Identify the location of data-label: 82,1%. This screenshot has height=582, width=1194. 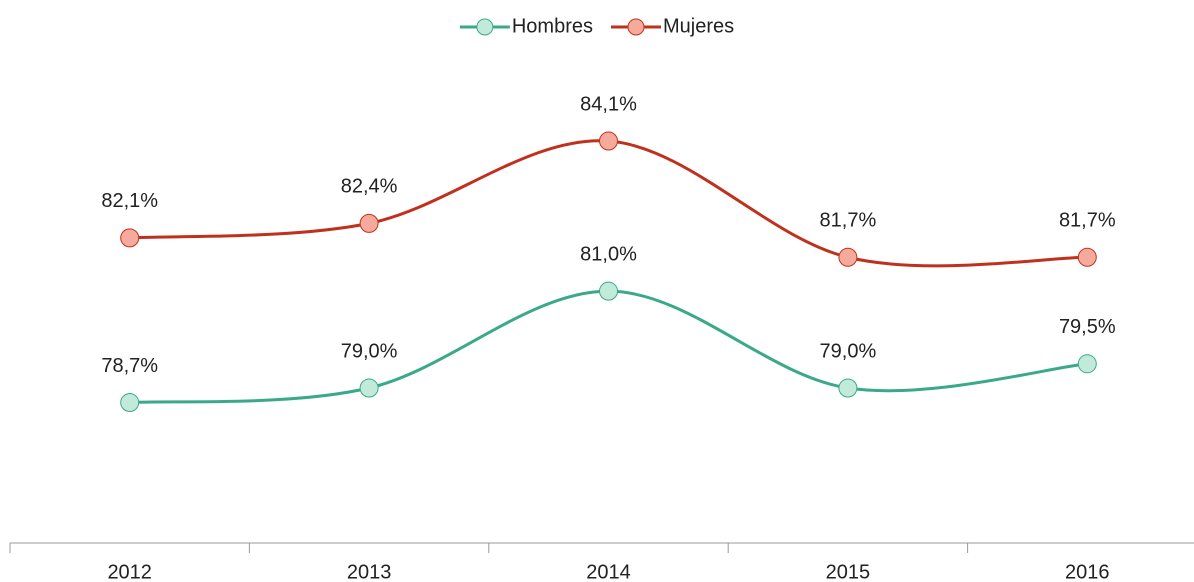
(129, 201).